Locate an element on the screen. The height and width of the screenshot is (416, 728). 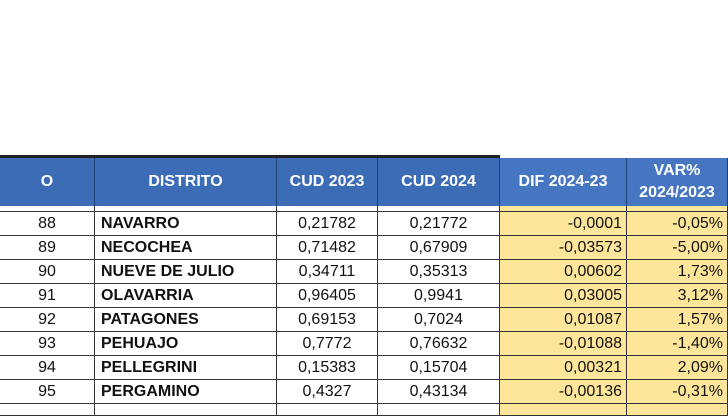
table-cell: -1,40% is located at coordinates (677, 344).